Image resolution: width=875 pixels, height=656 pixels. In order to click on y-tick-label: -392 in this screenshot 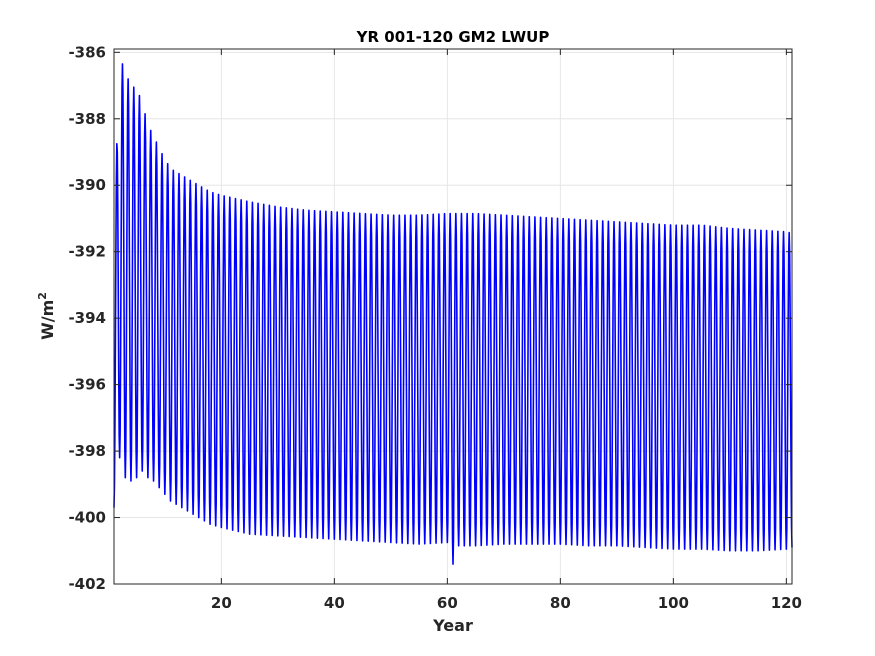, I will do `click(87, 252)`.